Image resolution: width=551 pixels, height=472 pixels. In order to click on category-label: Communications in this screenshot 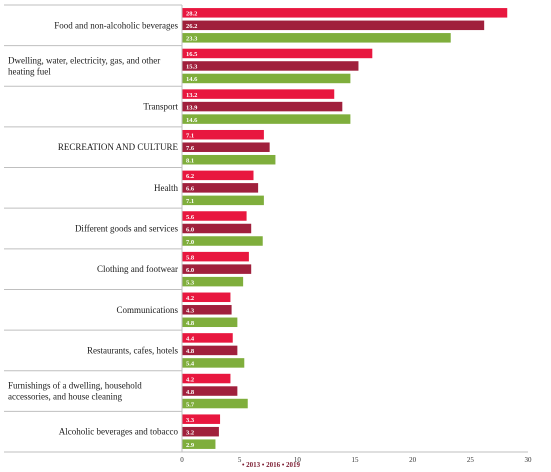, I will do `click(148, 310)`.